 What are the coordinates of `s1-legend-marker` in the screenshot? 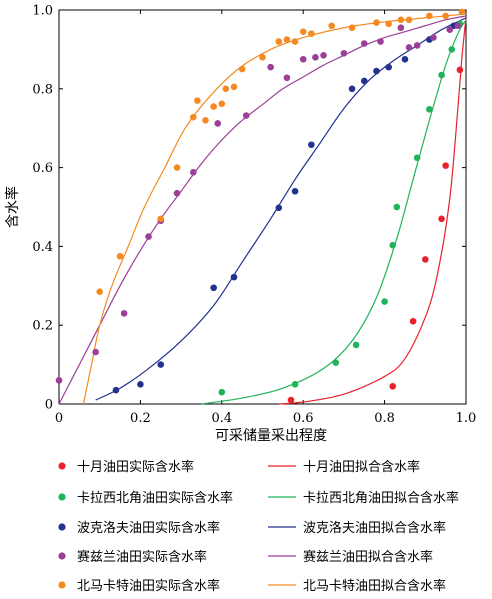 It's located at (62, 466).